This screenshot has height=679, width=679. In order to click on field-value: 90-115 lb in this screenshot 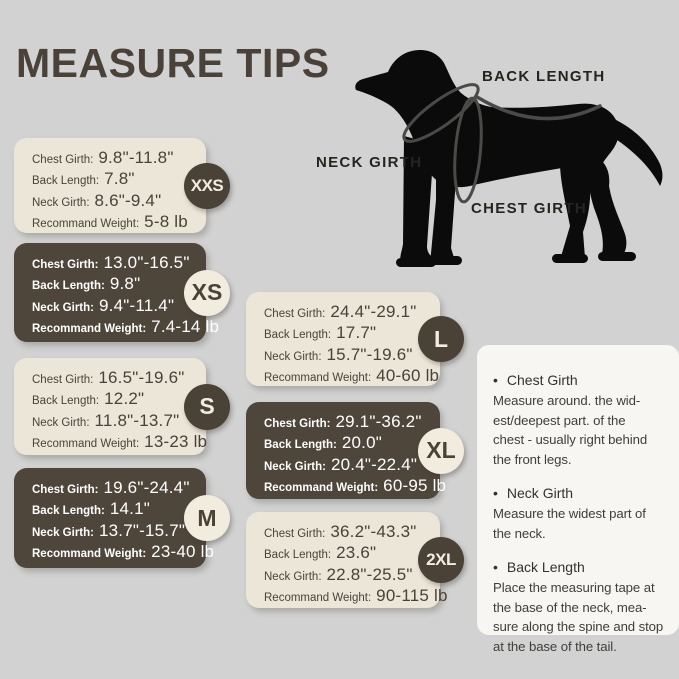, I will do `click(412, 596)`.